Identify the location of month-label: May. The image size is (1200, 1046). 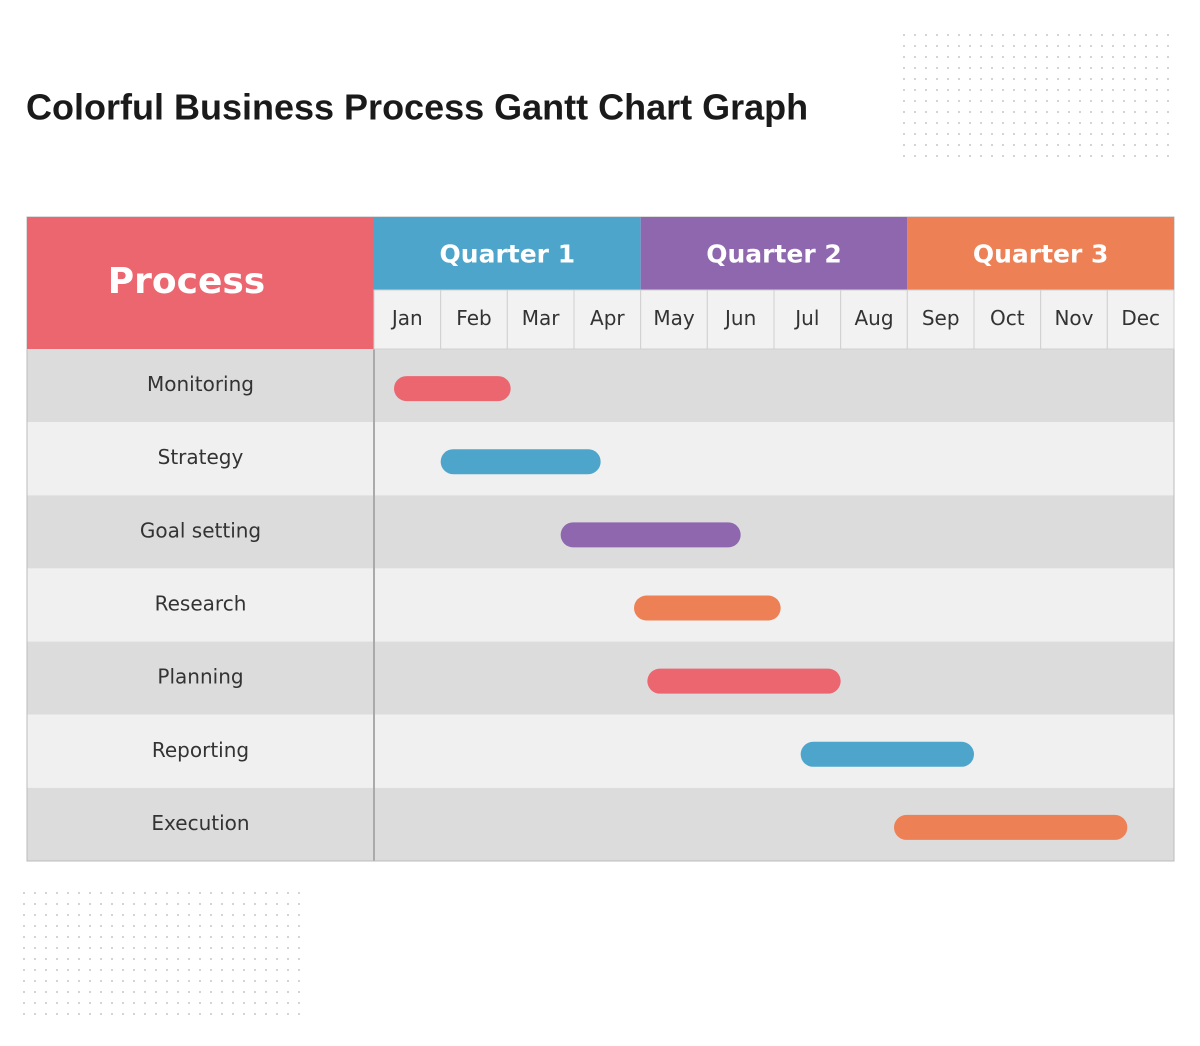
(674, 318).